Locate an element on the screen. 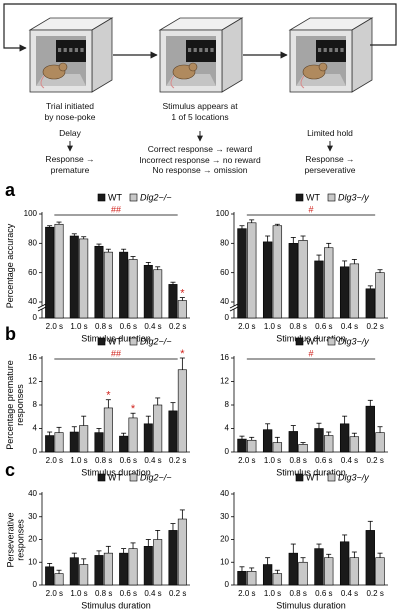 This screenshot has width=400, height=611. y-axis-label: Percentage premature responses is located at coordinates (15, 405).